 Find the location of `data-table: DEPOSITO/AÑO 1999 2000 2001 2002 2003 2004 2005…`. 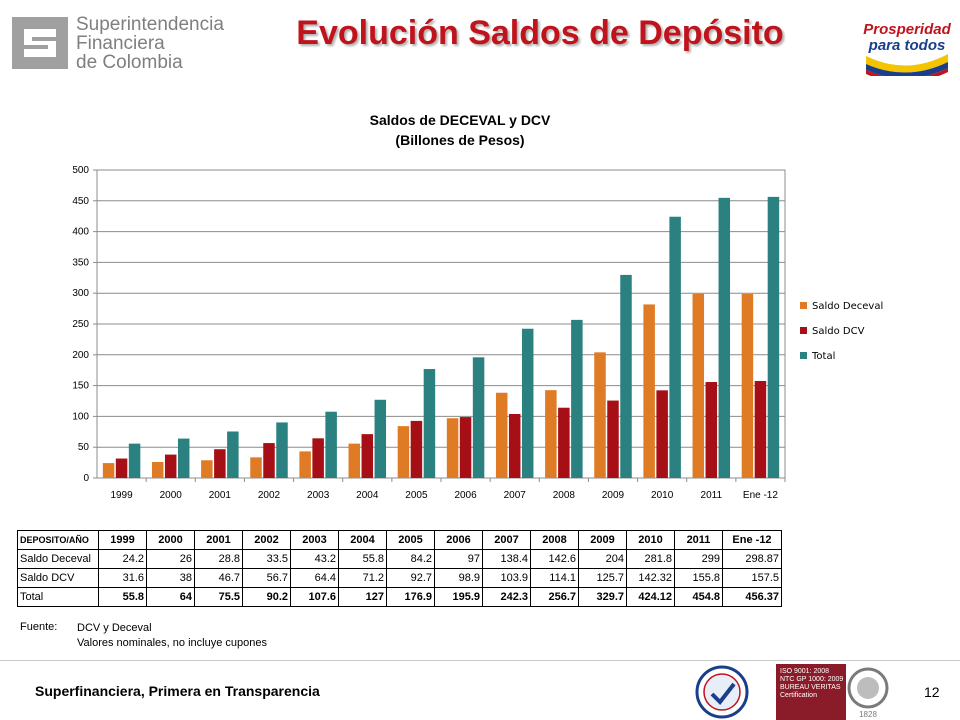

data-table: DEPOSITO/AÑO 1999 2000 2001 2002 2003 2004 2005… is located at coordinates (399, 568).